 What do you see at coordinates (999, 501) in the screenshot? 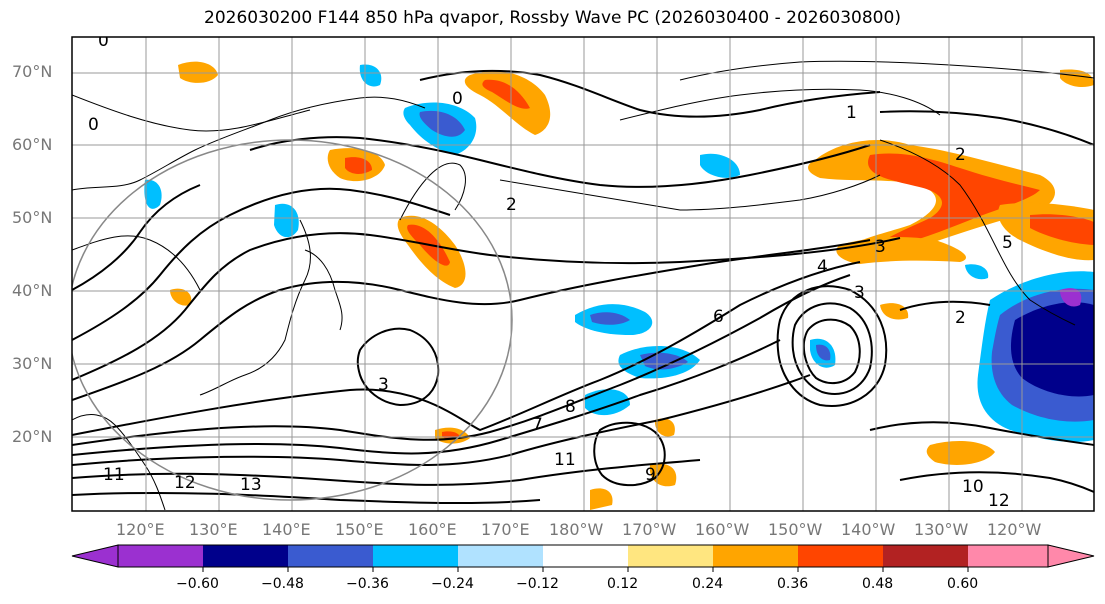
I see `contour-label: 12` at bounding box center [999, 501].